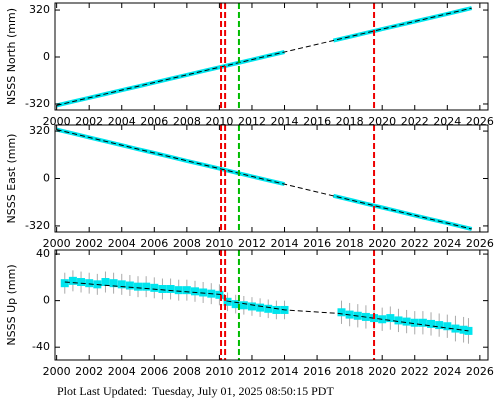 This screenshot has width=500, height=400. What do you see at coordinates (11, 179) in the screenshot?
I see `y-axis-label: NSSS East (mm)` at bounding box center [11, 179].